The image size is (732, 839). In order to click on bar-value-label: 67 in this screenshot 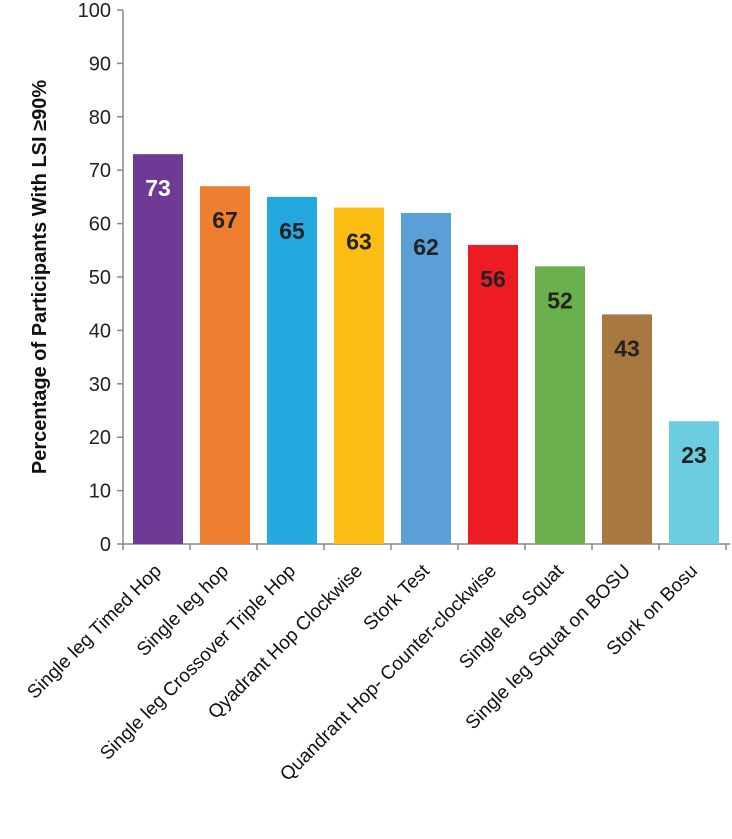, I will do `click(225, 220)`.